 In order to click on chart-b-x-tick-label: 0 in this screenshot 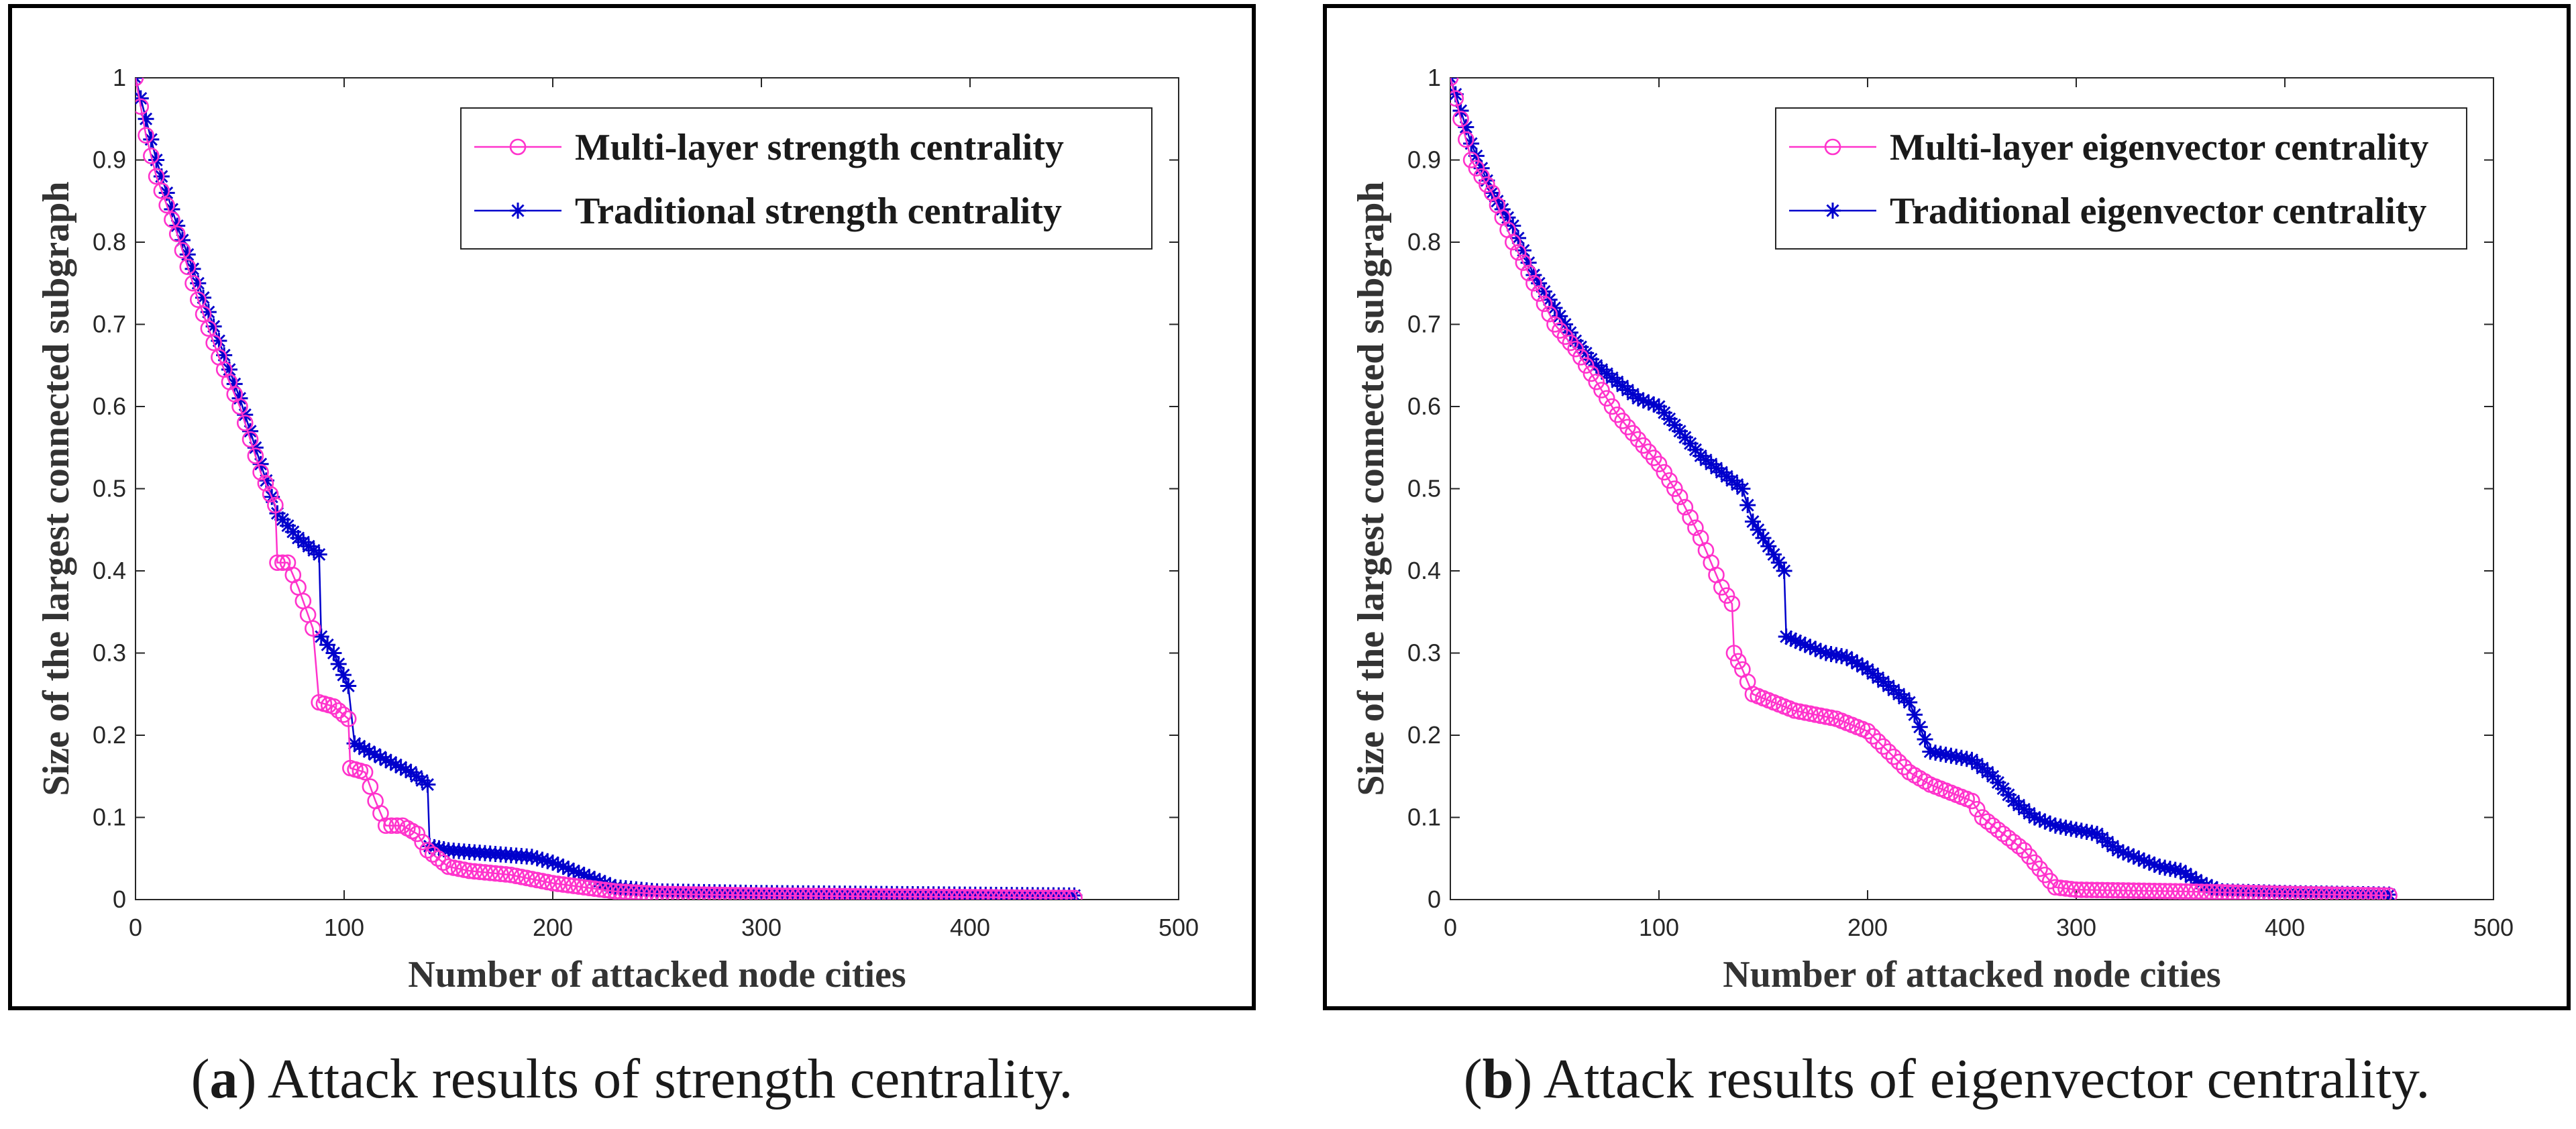, I will do `click(1450, 928)`.